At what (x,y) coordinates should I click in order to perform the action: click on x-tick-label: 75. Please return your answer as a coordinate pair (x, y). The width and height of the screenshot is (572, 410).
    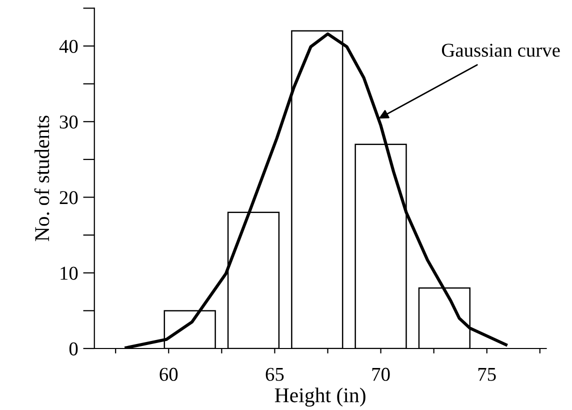
    Looking at the image, I should click on (487, 374).